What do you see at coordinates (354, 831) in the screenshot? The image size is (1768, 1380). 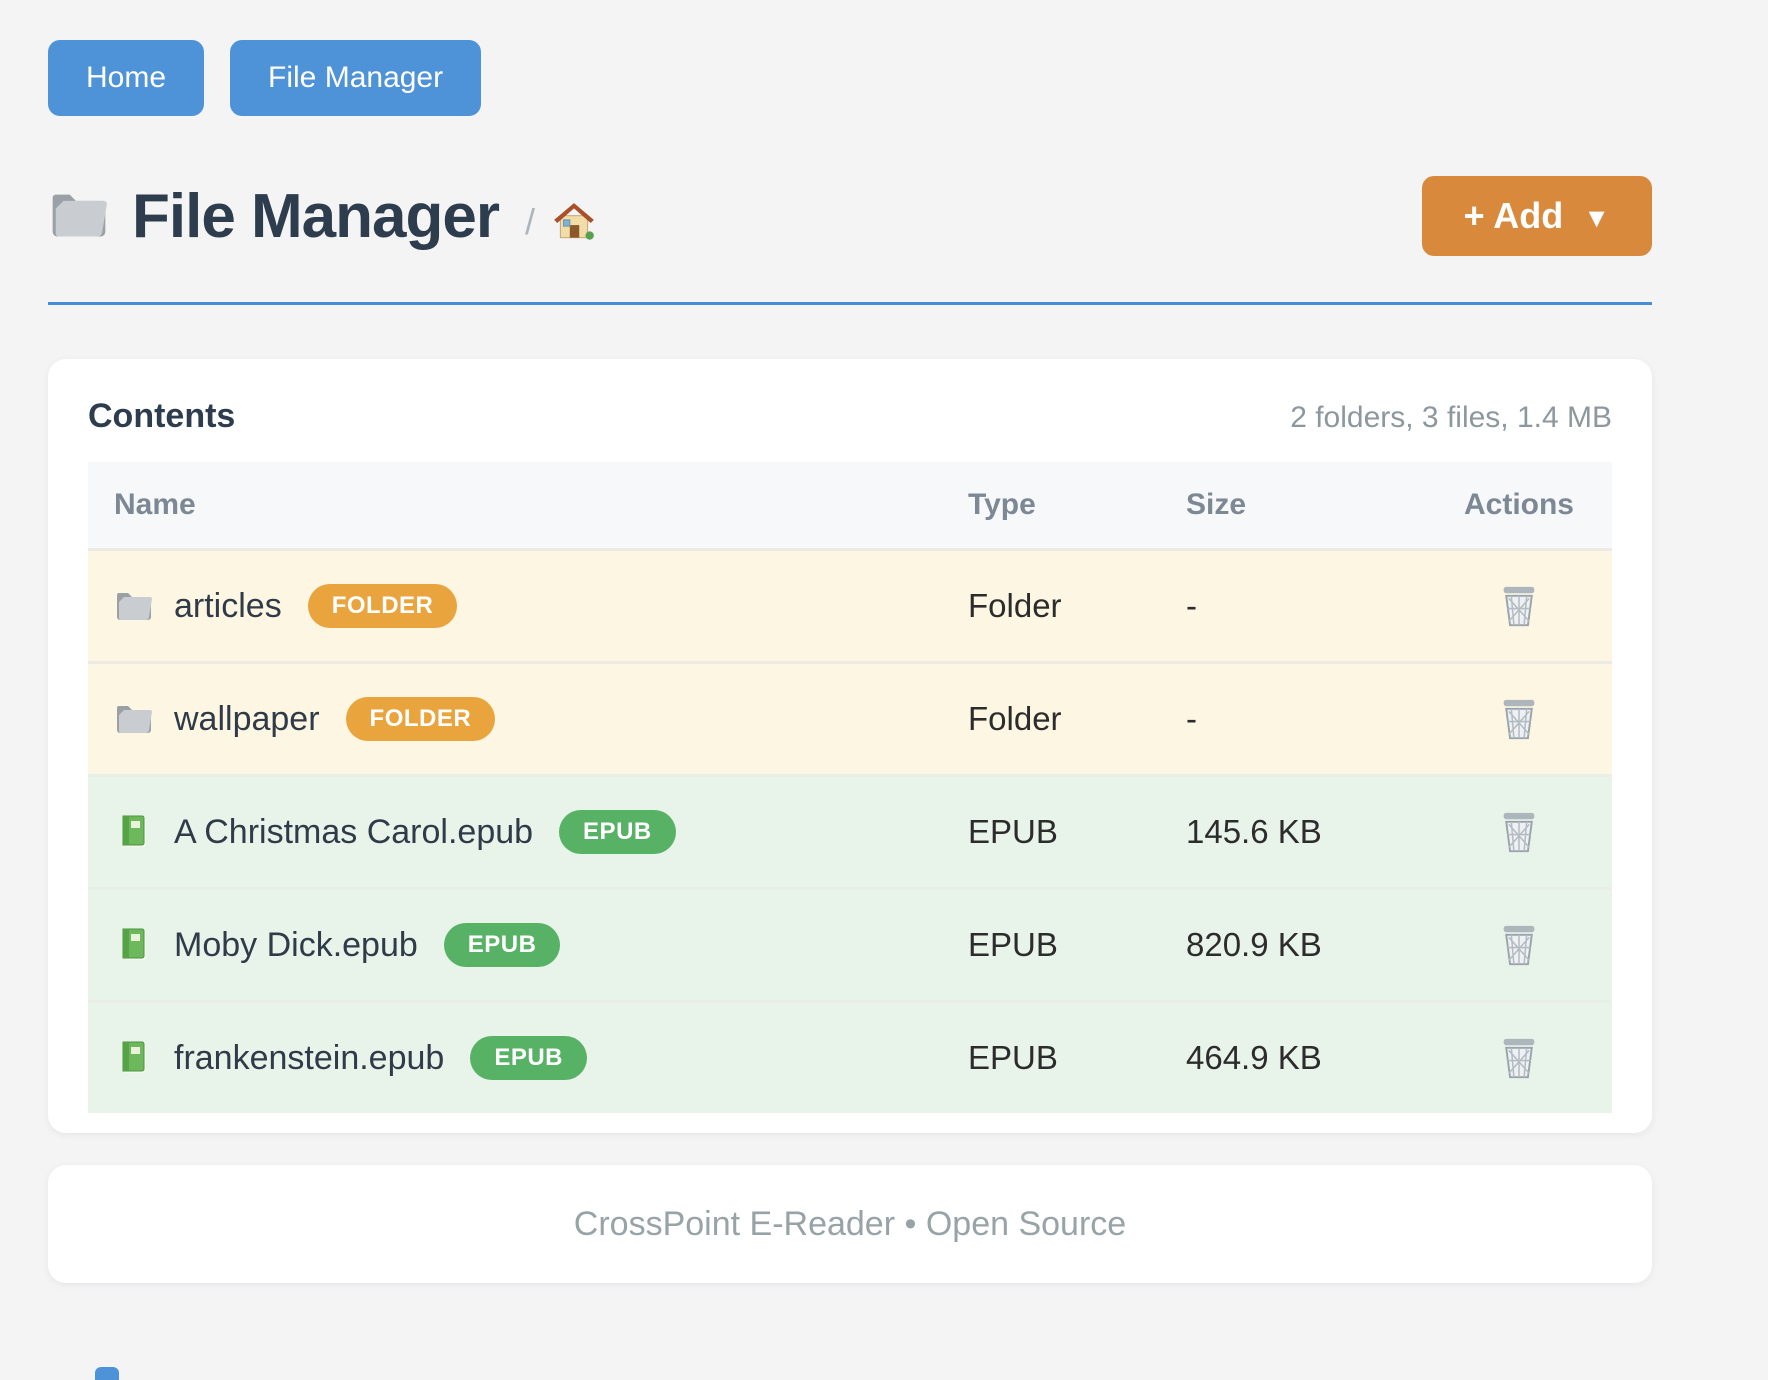 I see `file-name: A Christmas Carol.epub` at bounding box center [354, 831].